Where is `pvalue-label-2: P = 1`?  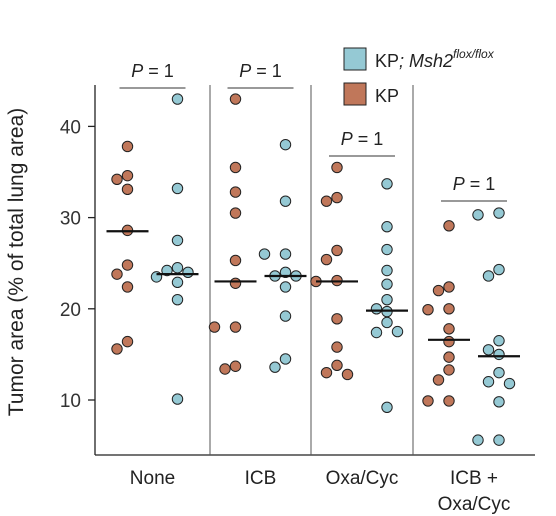
pvalue-label-2: P = 1 is located at coordinates (362, 139).